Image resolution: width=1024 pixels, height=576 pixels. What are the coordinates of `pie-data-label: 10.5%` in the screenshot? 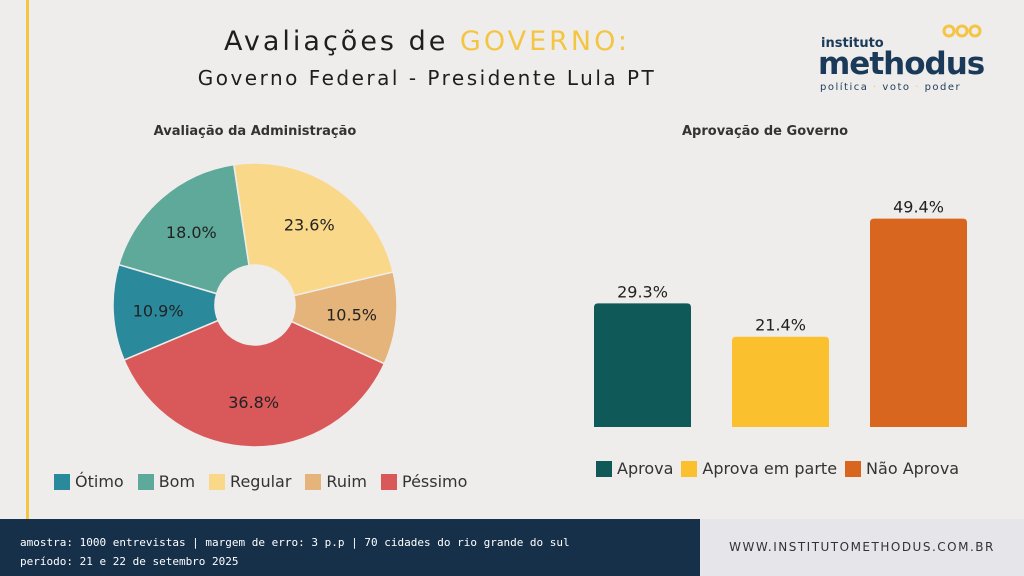 It's located at (351, 314).